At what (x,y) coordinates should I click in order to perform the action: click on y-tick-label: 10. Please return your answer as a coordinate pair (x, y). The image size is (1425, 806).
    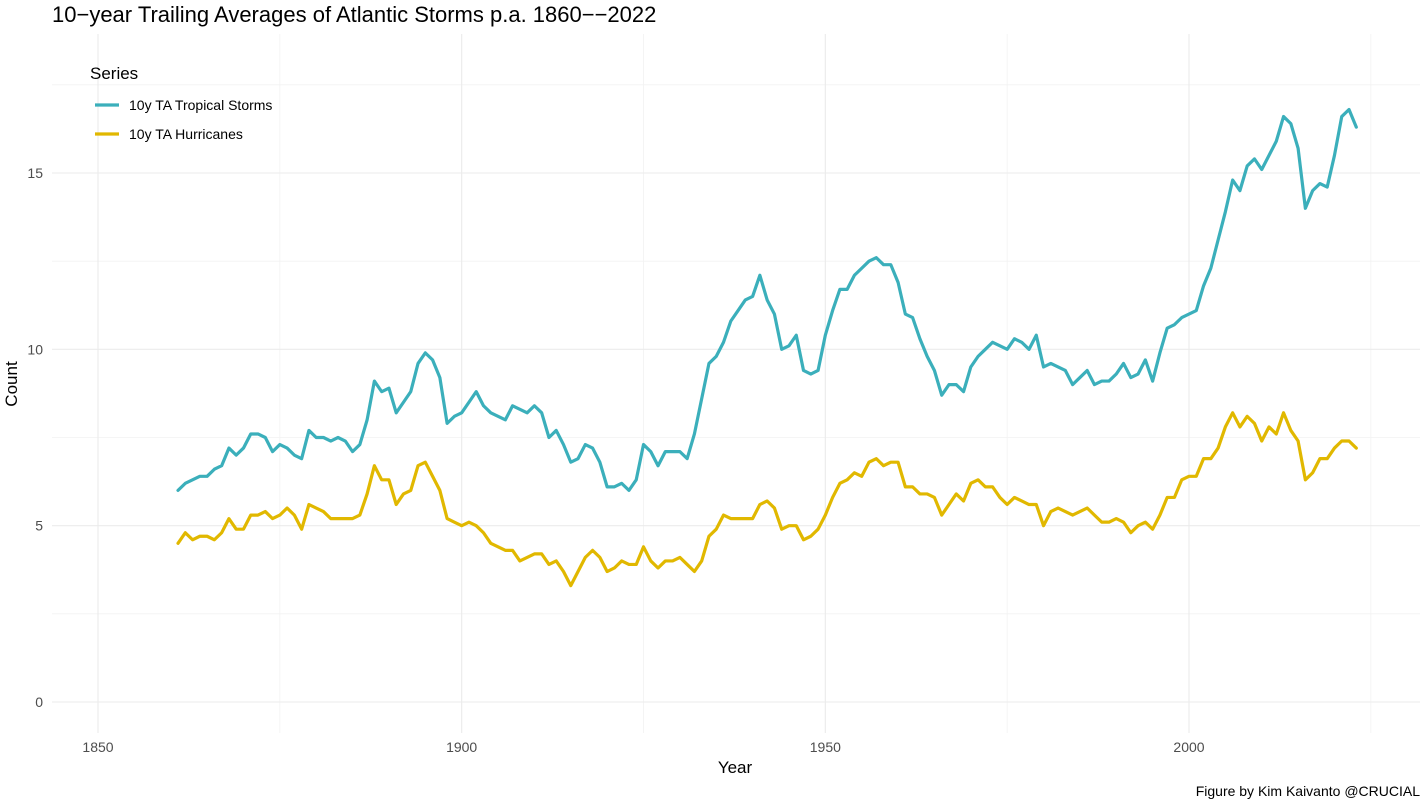
    Looking at the image, I should click on (35, 349).